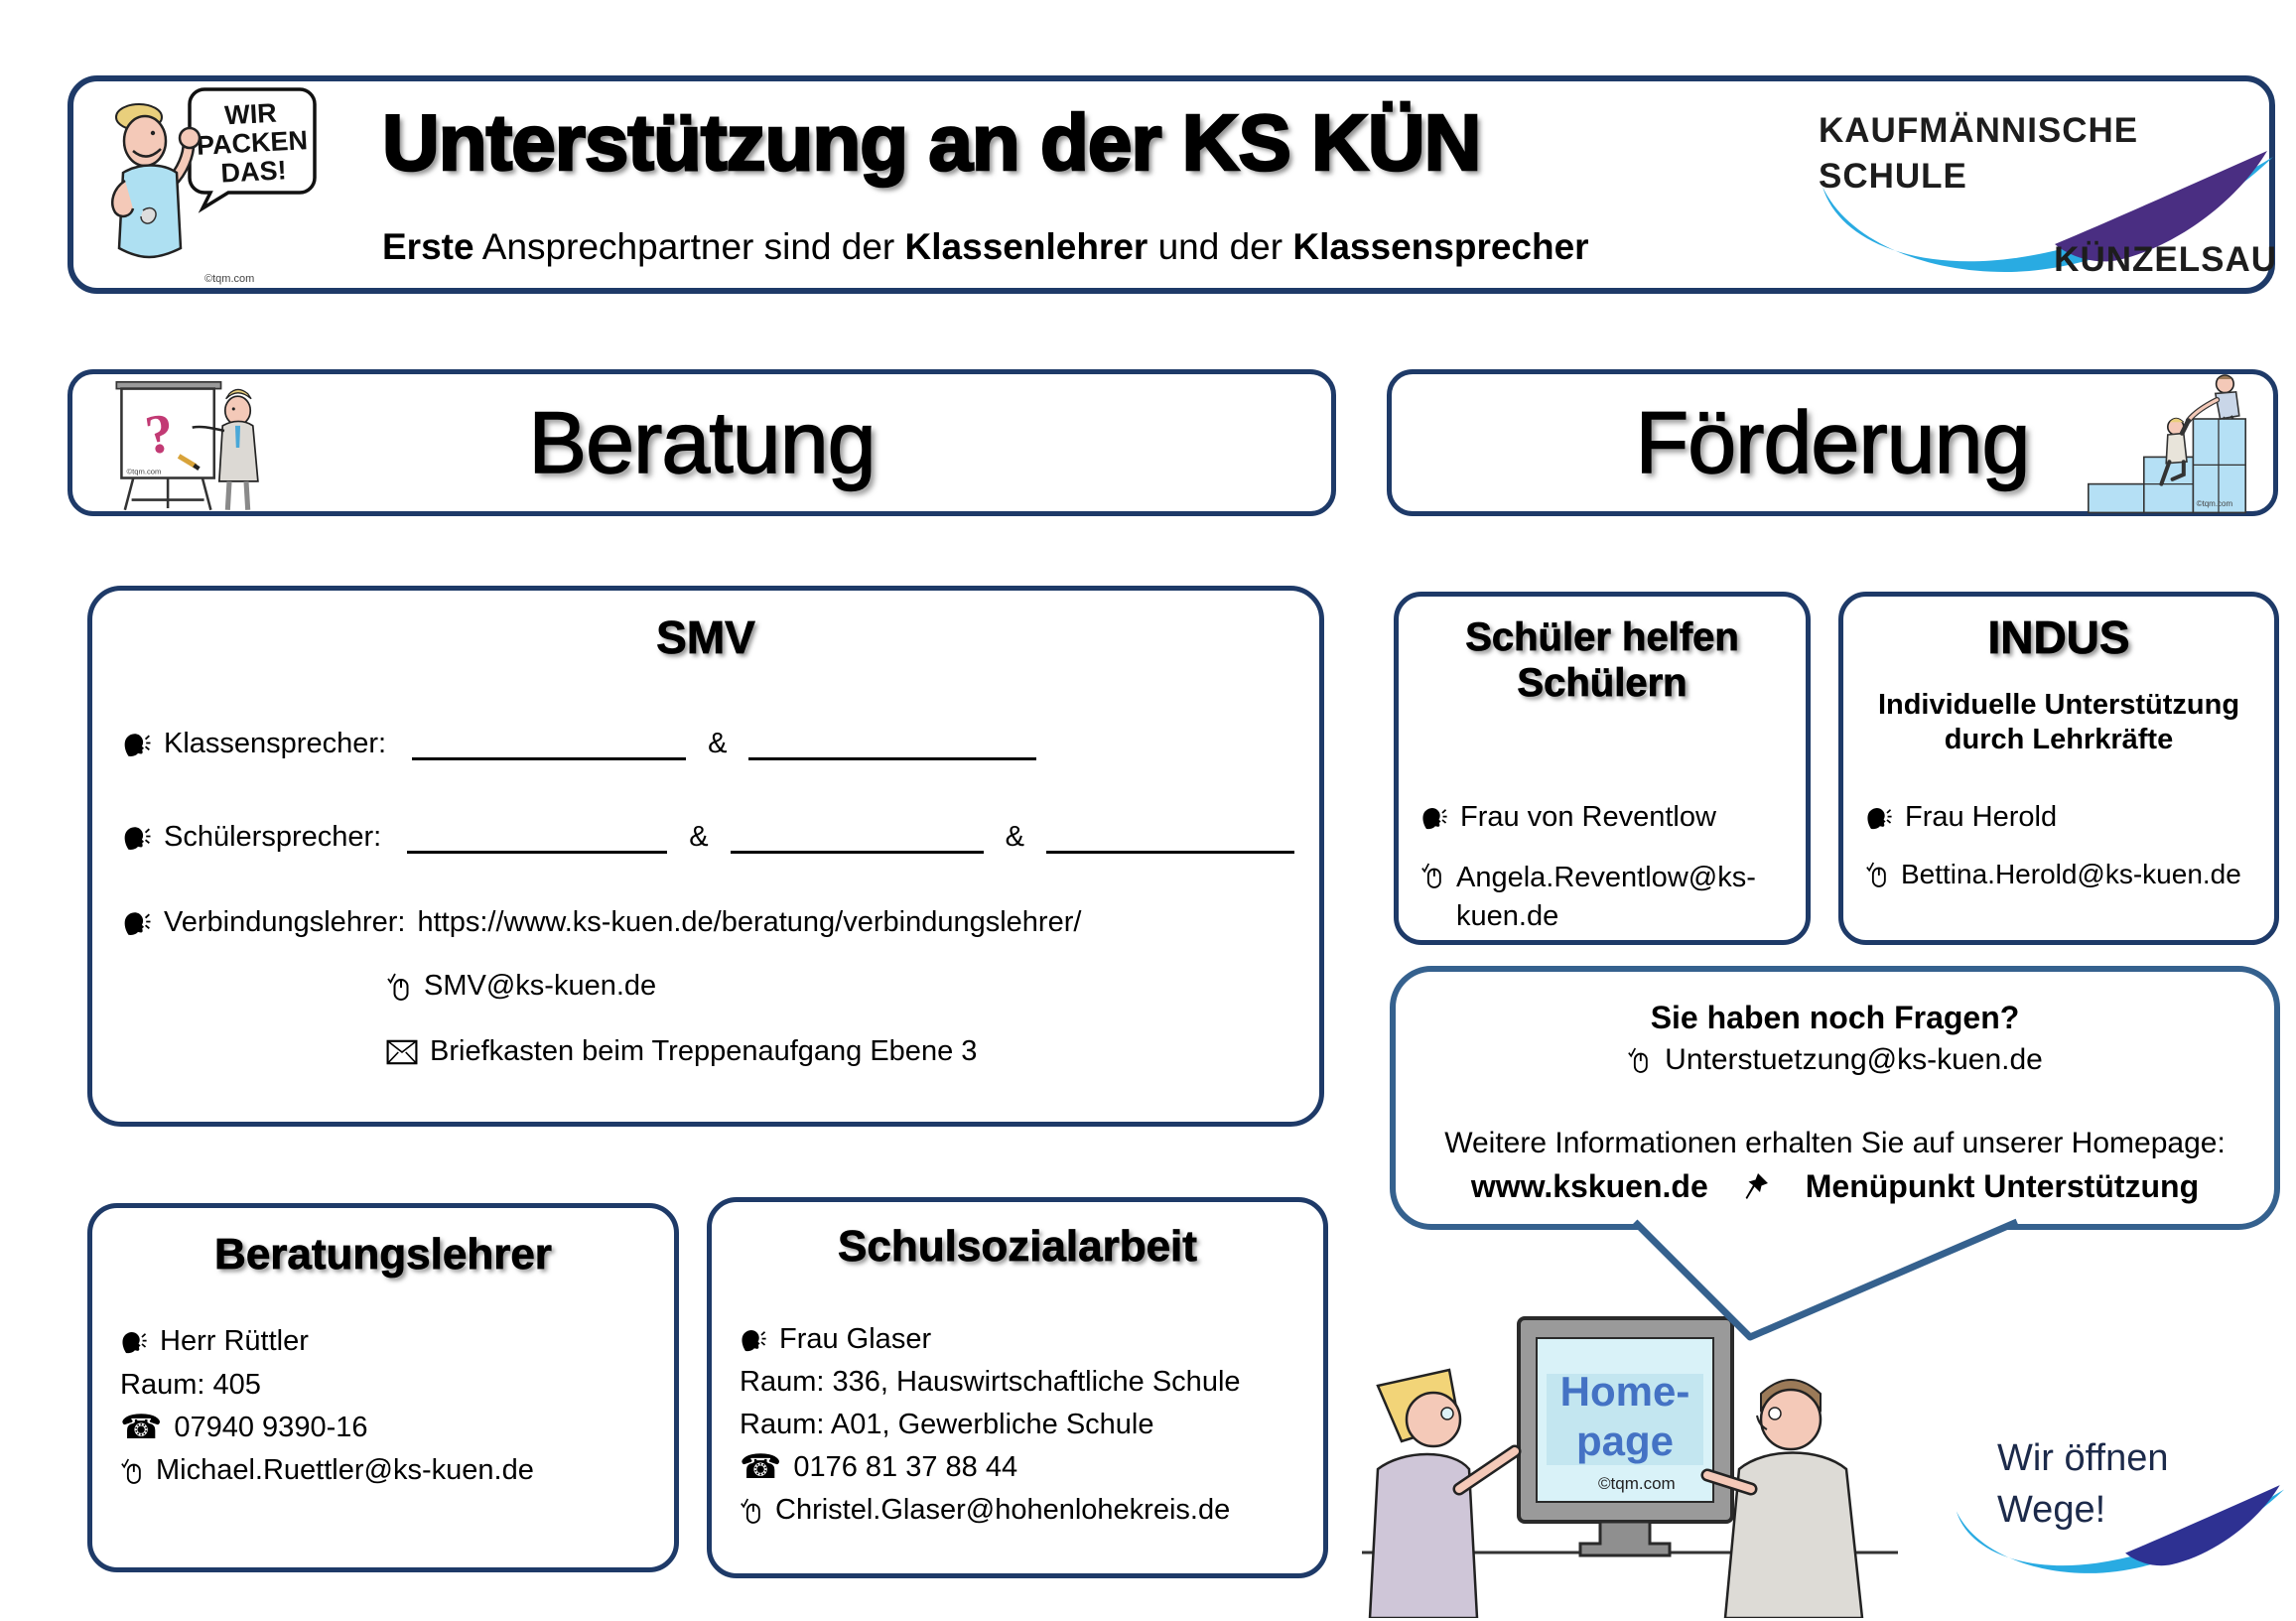 The width and height of the screenshot is (2296, 1621). I want to click on schulsozialarbeit-phone: 0176 81 37 88 44, so click(906, 1466).